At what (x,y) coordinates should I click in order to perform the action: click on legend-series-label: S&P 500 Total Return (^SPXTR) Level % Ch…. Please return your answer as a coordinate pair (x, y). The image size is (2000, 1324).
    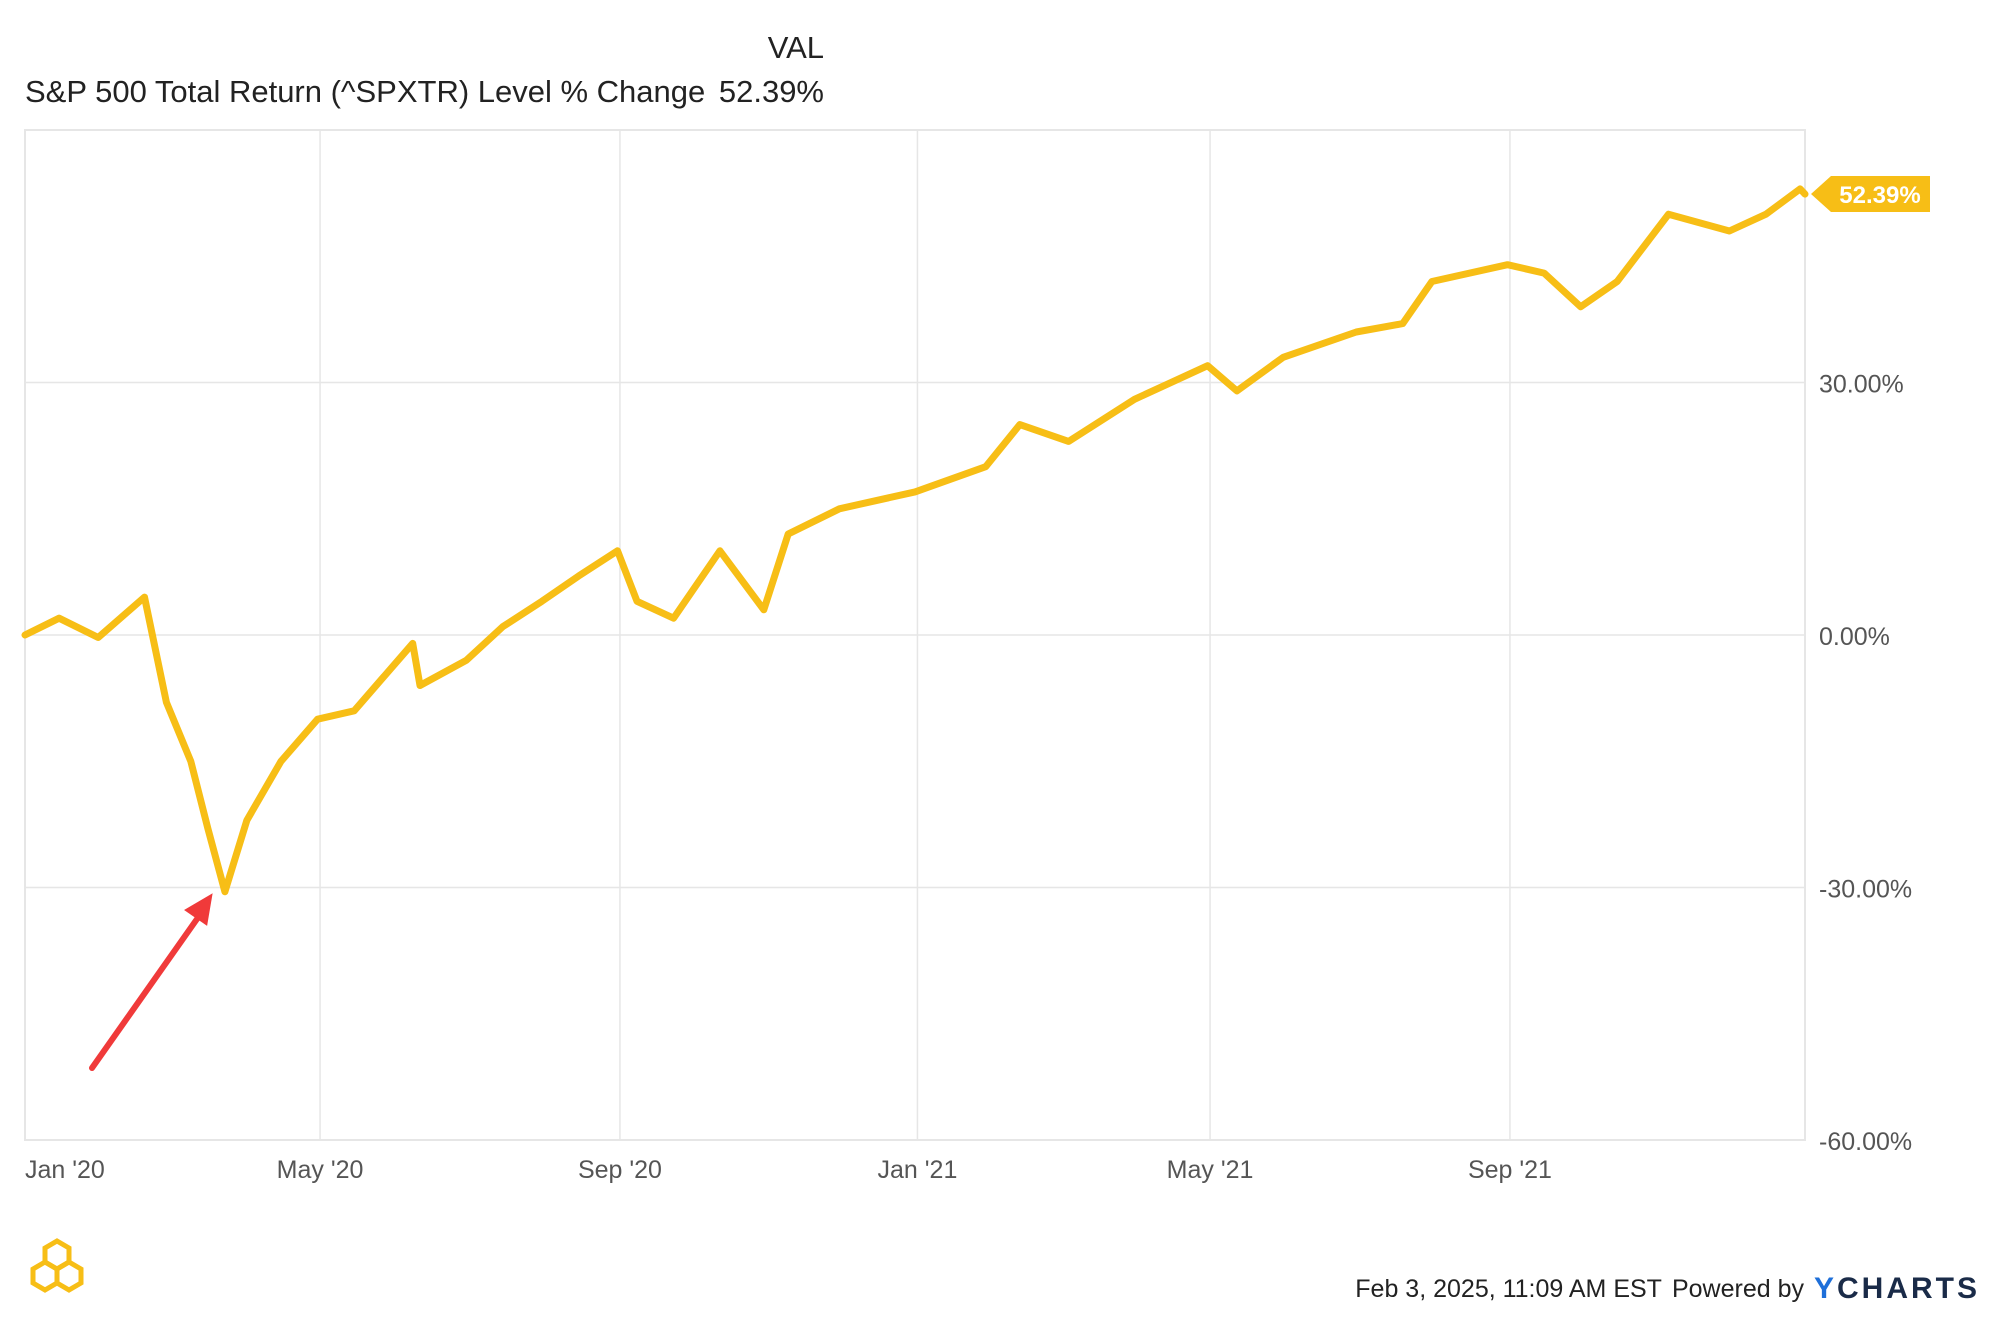
    Looking at the image, I should click on (365, 91).